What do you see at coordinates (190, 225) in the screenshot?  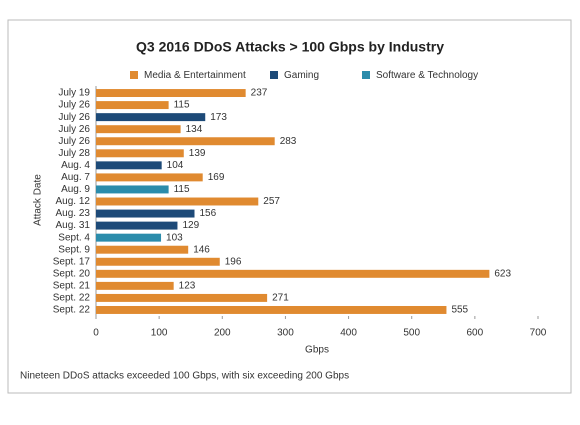 I see `value-label: 129` at bounding box center [190, 225].